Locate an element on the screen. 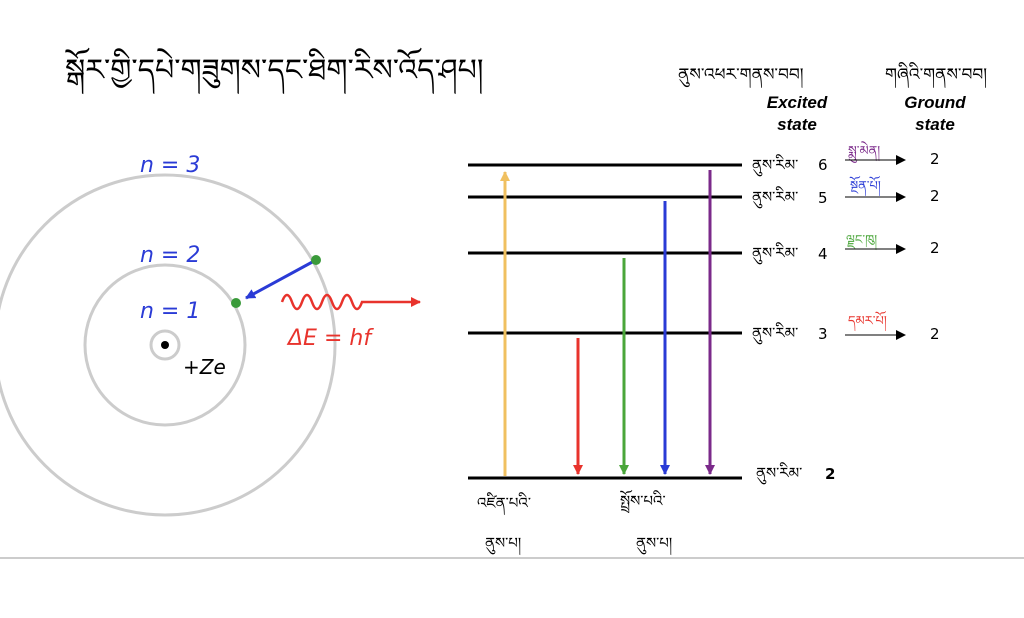 The image size is (1024, 618). color-name: སྨུ་མེན། is located at coordinates (864, 152).